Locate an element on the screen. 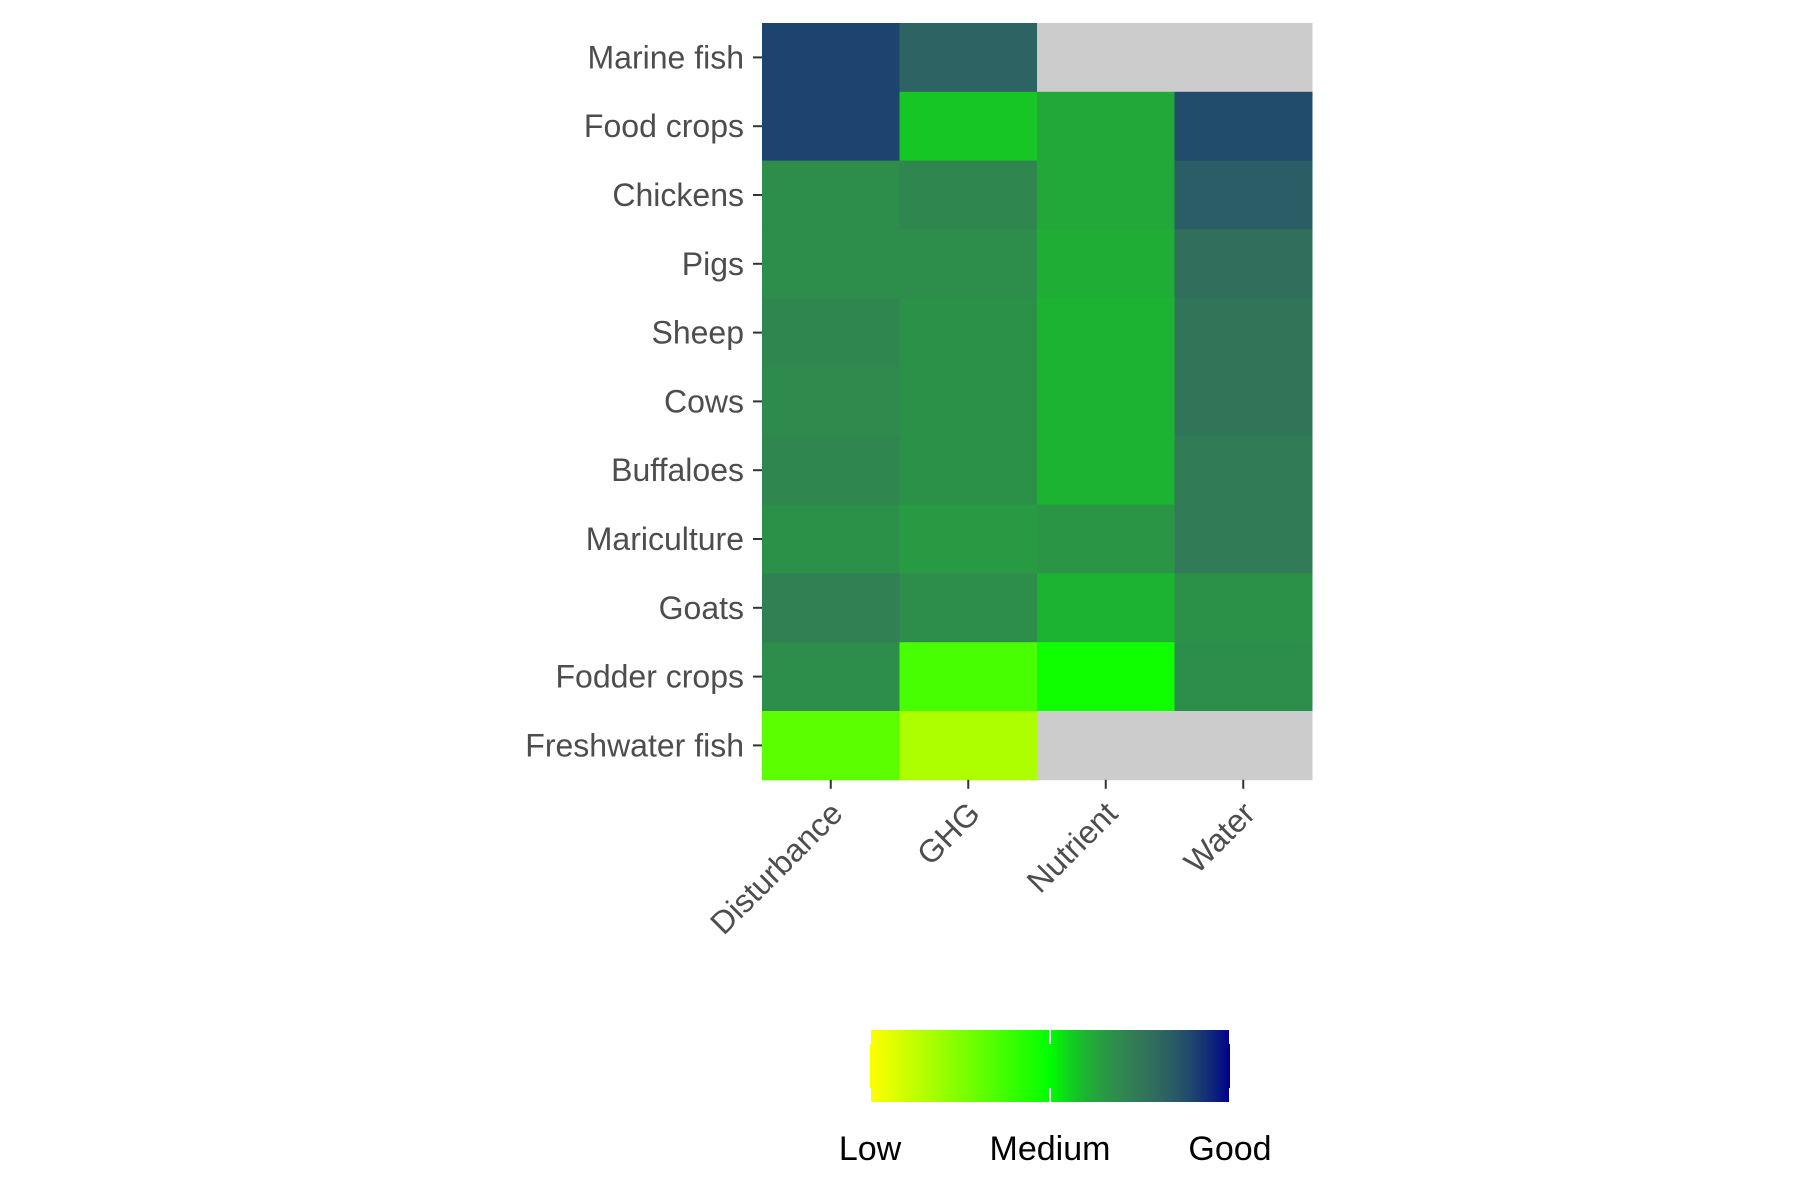  y-tick-label: Goats is located at coordinates (701, 608).